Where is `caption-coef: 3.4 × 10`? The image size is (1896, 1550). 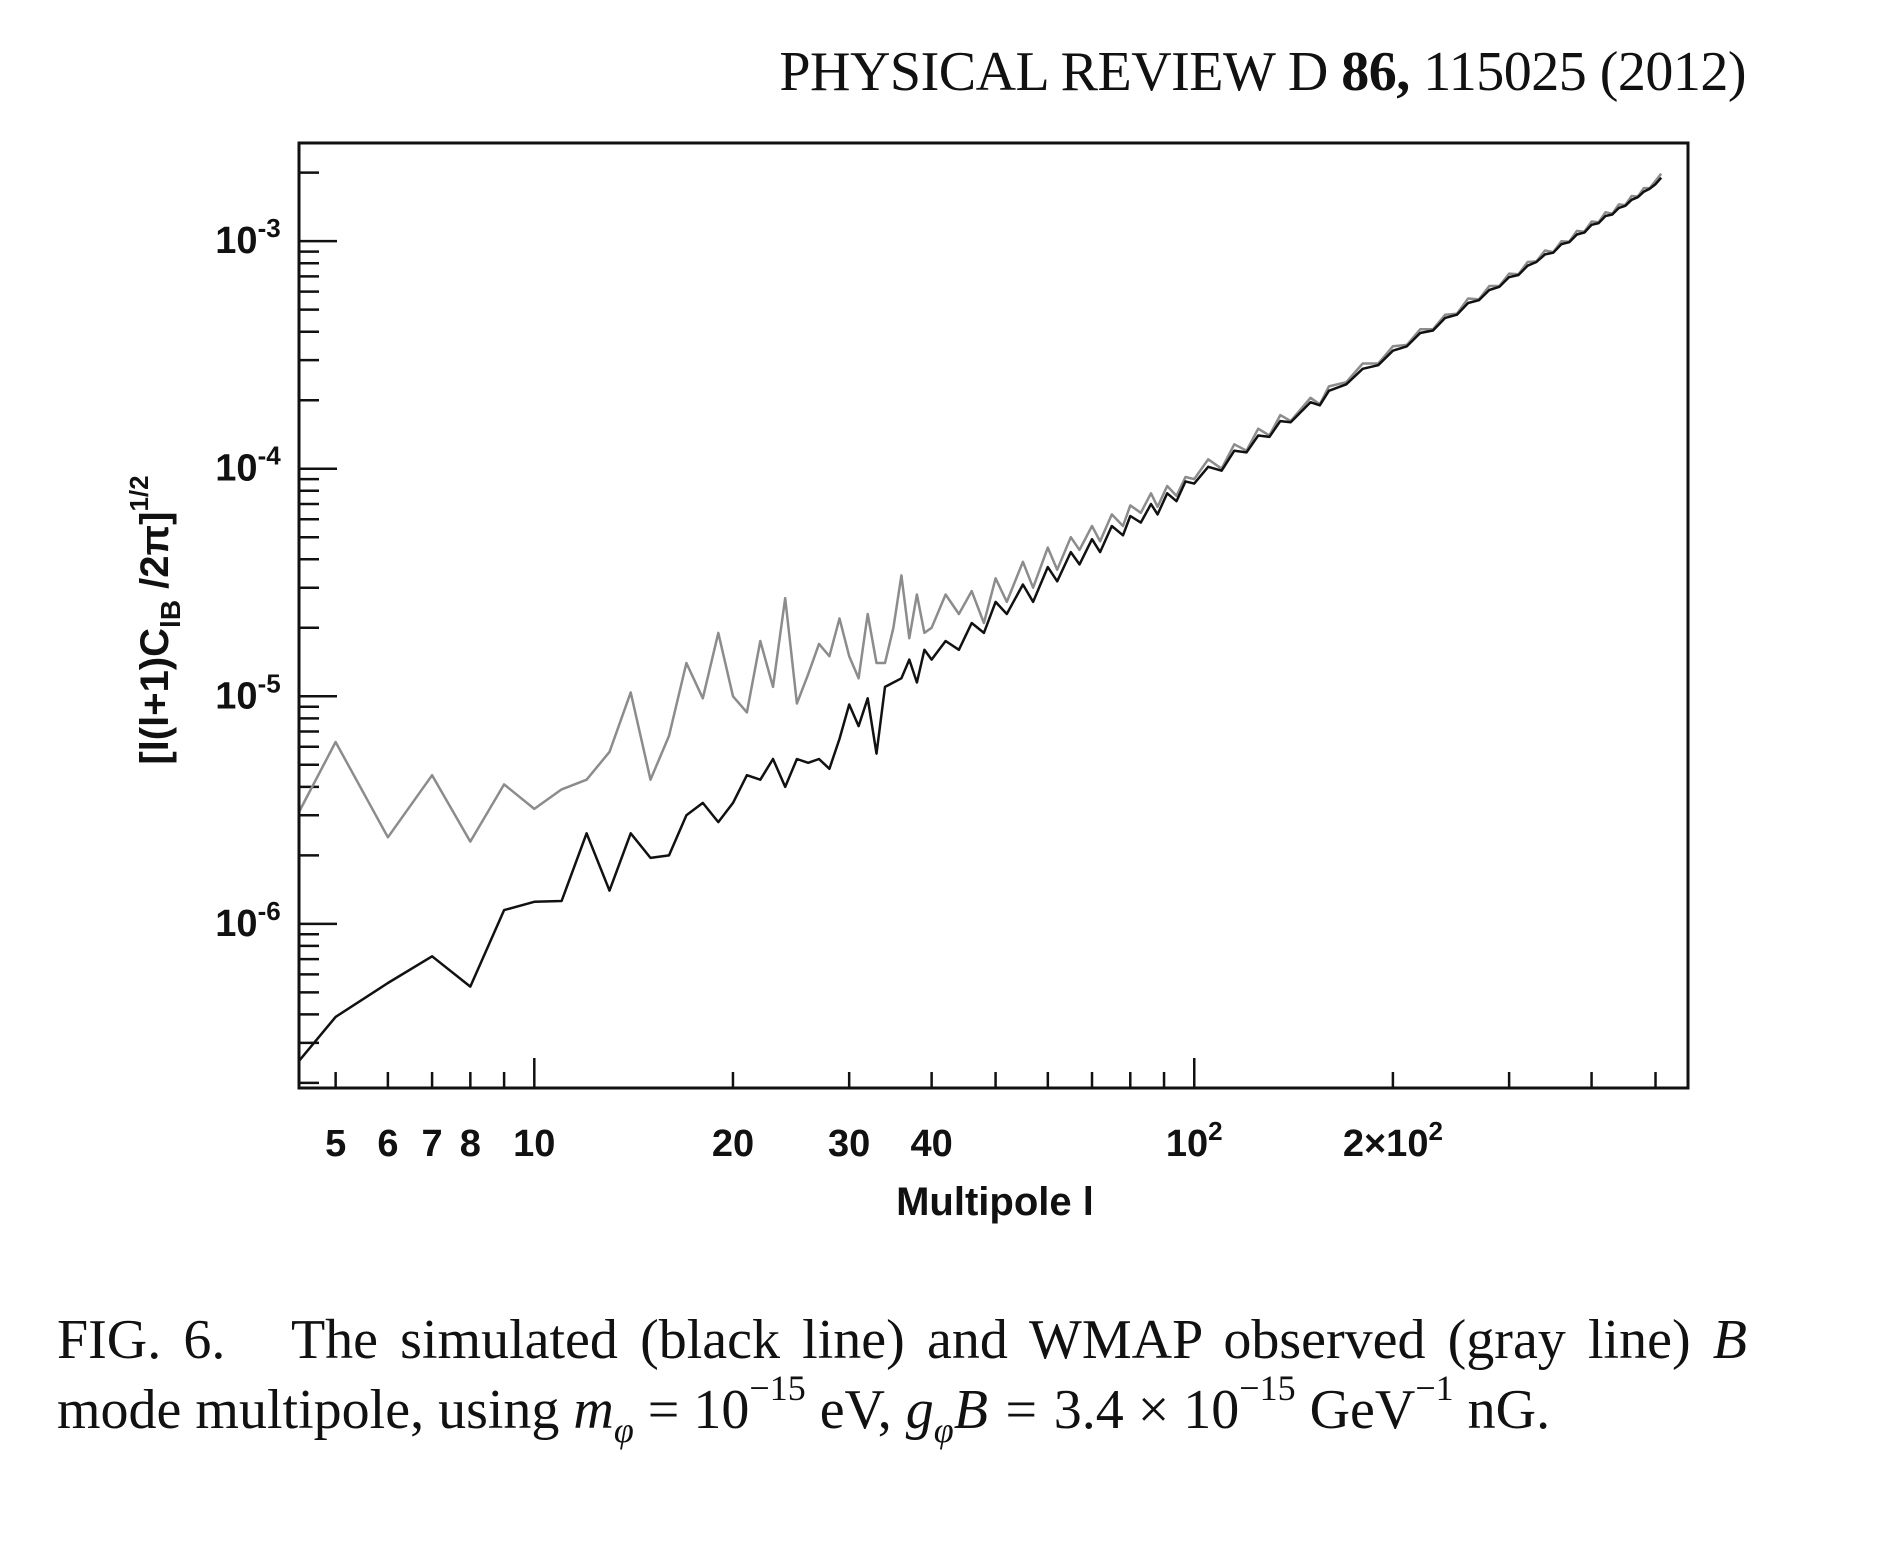 caption-coef: 3.4 × 10 is located at coordinates (1146, 1410).